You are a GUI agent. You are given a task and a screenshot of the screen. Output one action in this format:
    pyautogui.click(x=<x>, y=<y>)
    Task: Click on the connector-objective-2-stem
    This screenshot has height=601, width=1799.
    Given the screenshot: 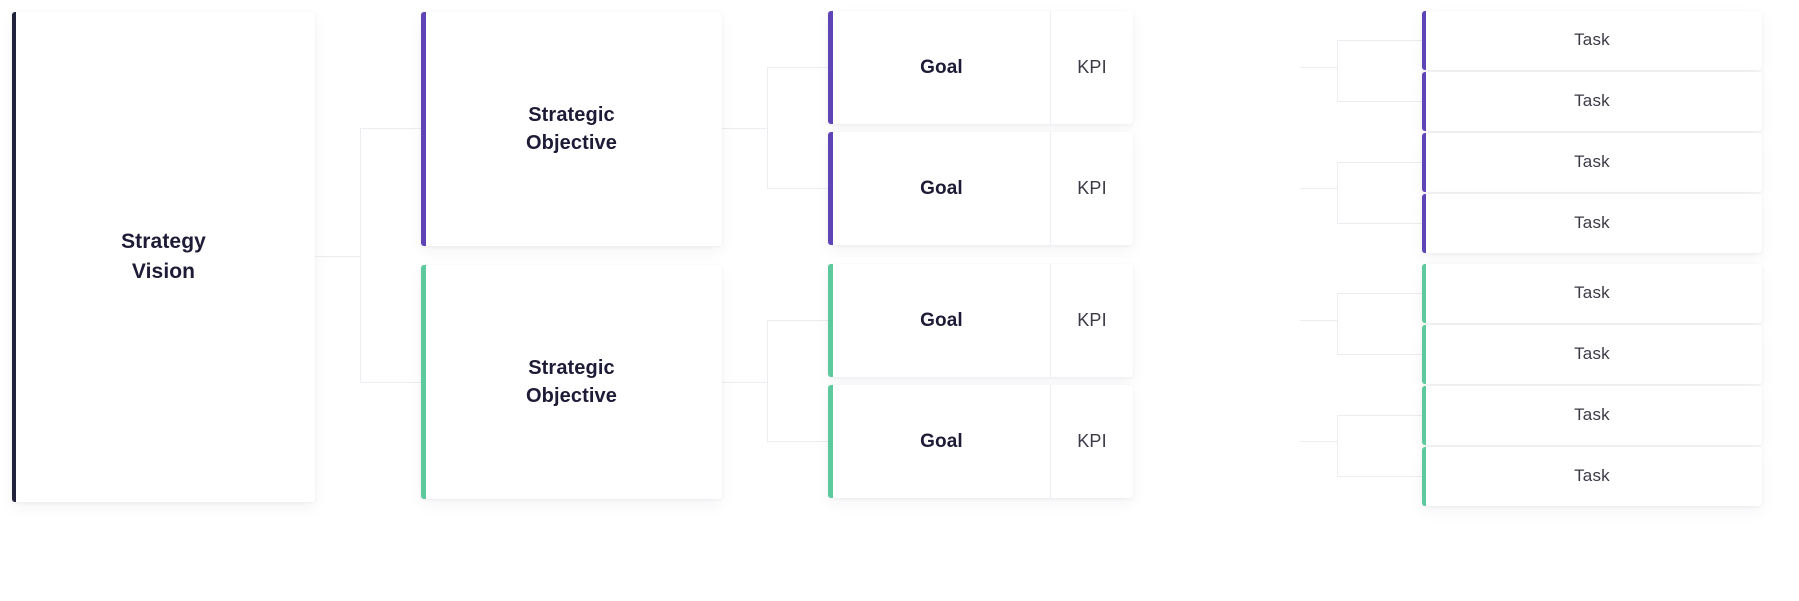 What is the action you would take?
    pyautogui.click(x=745, y=382)
    